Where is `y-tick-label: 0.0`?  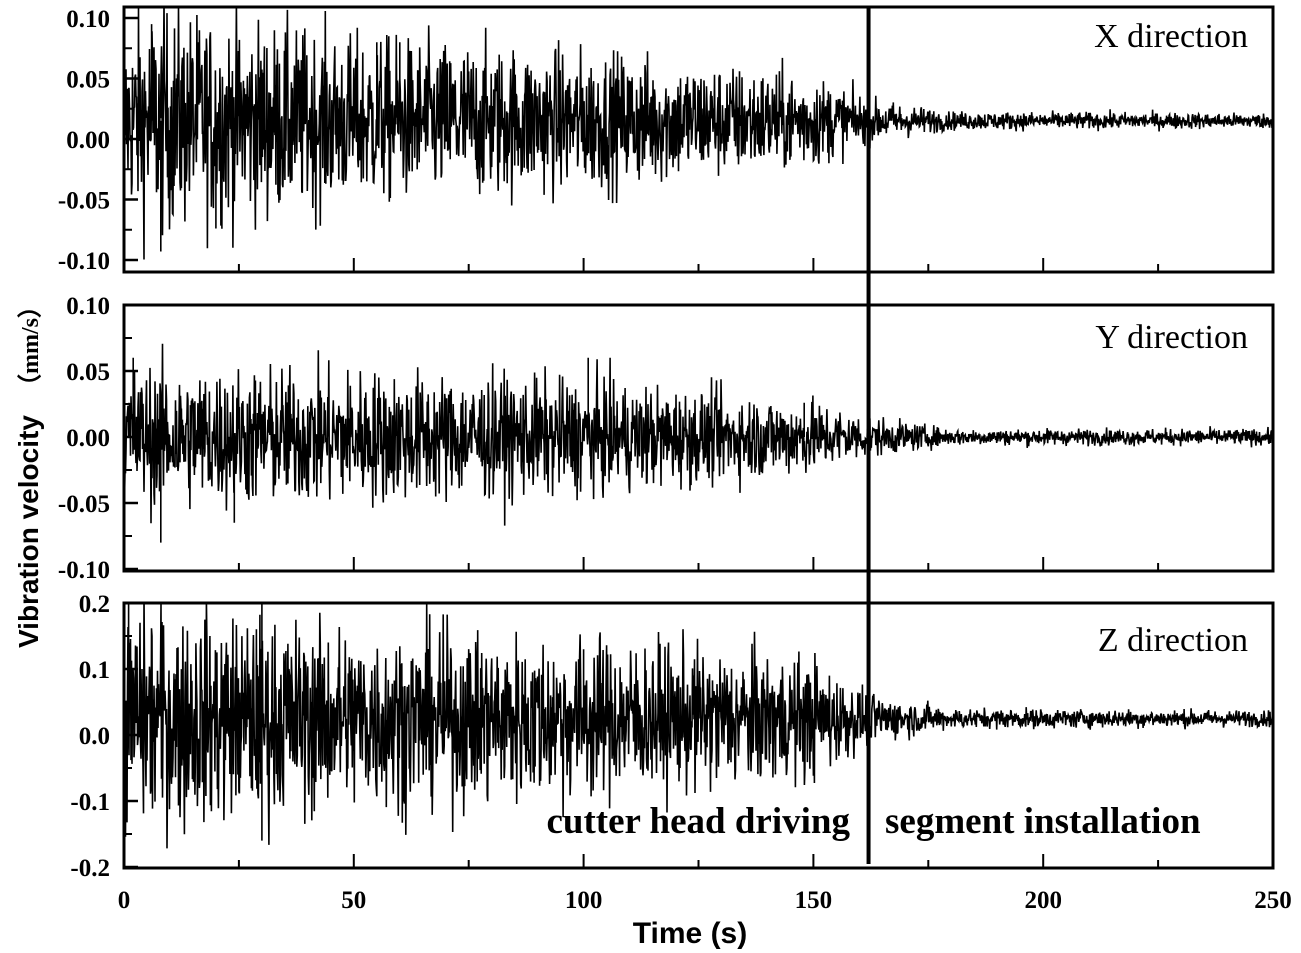
y-tick-label: 0.0 is located at coordinates (94, 736).